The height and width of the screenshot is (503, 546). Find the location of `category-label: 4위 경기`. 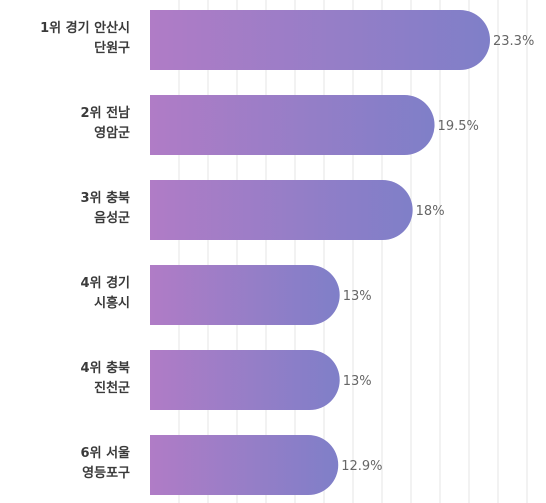

category-label: 4위 경기 is located at coordinates (105, 283).